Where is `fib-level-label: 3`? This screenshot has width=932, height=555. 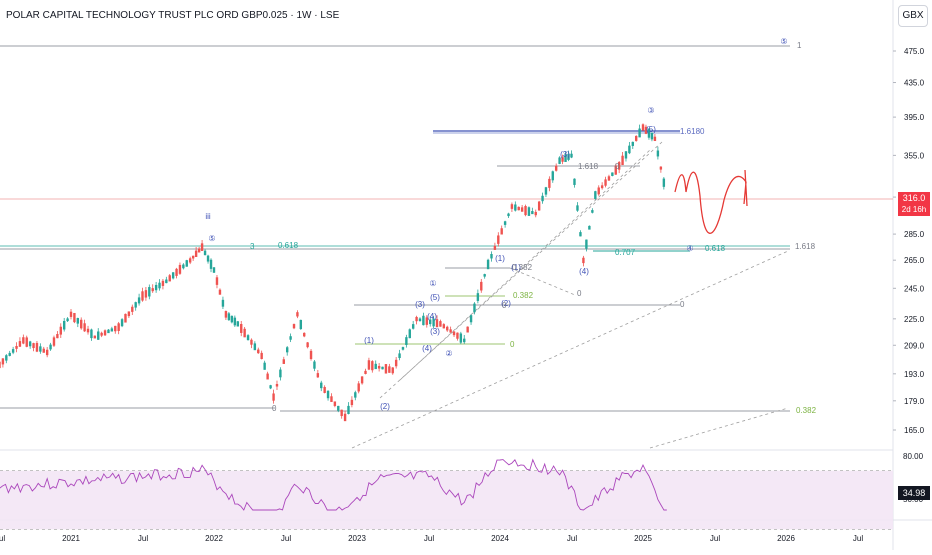
fib-level-label: 3 is located at coordinates (252, 246).